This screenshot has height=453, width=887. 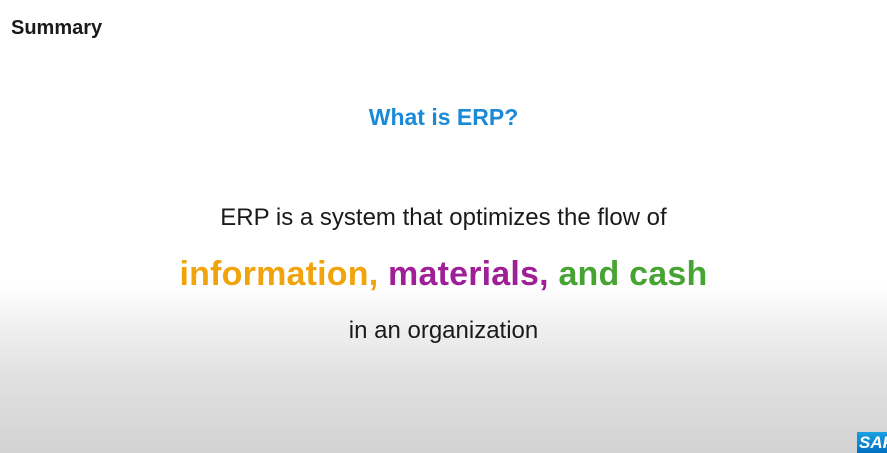 I want to click on sap-logo: SAP, so click(x=872, y=442).